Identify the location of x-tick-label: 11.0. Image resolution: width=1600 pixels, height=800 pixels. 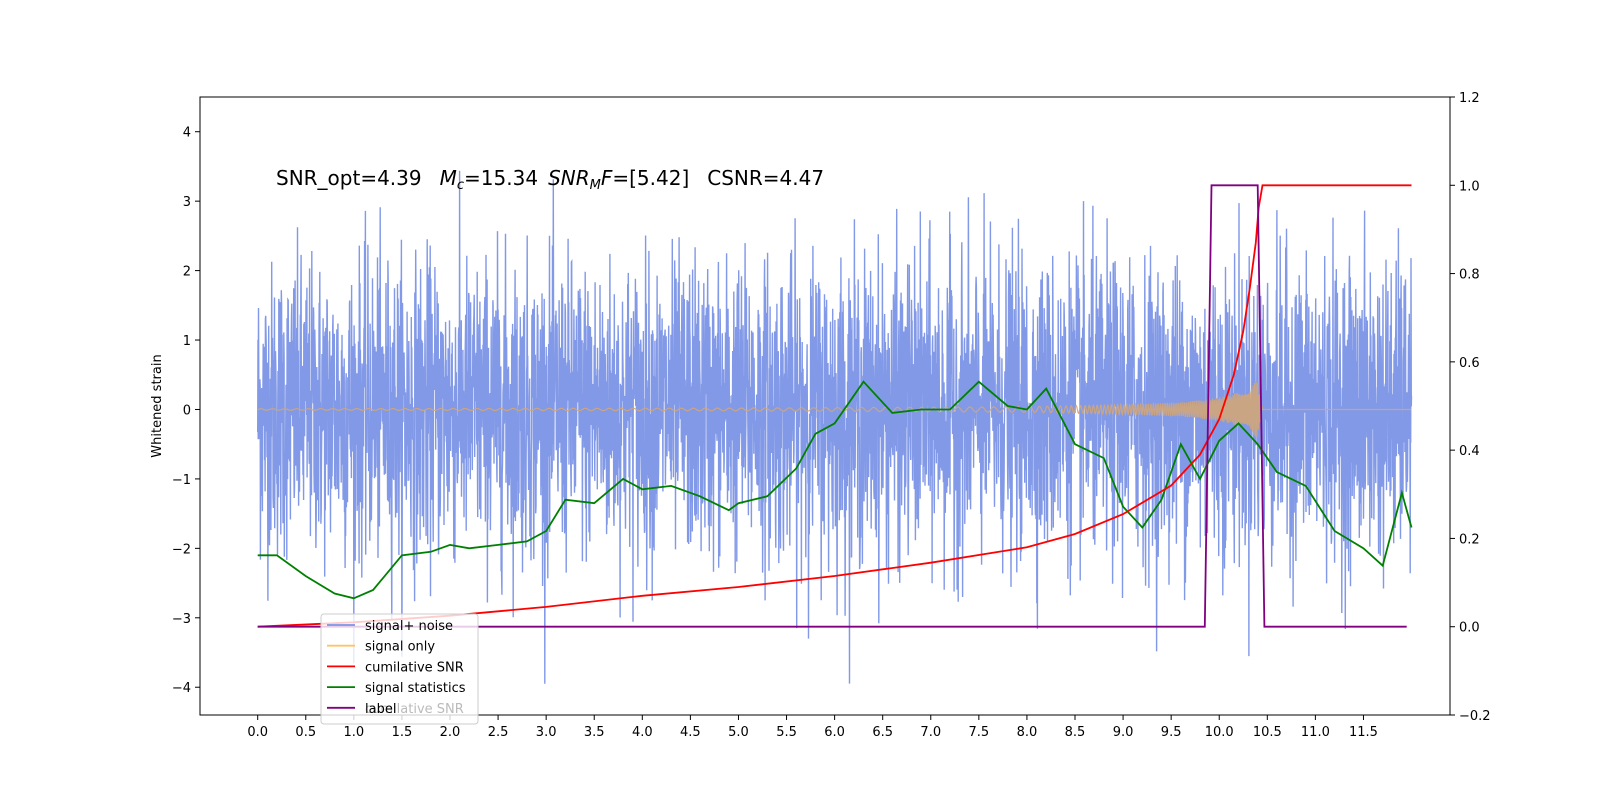
(1315, 732).